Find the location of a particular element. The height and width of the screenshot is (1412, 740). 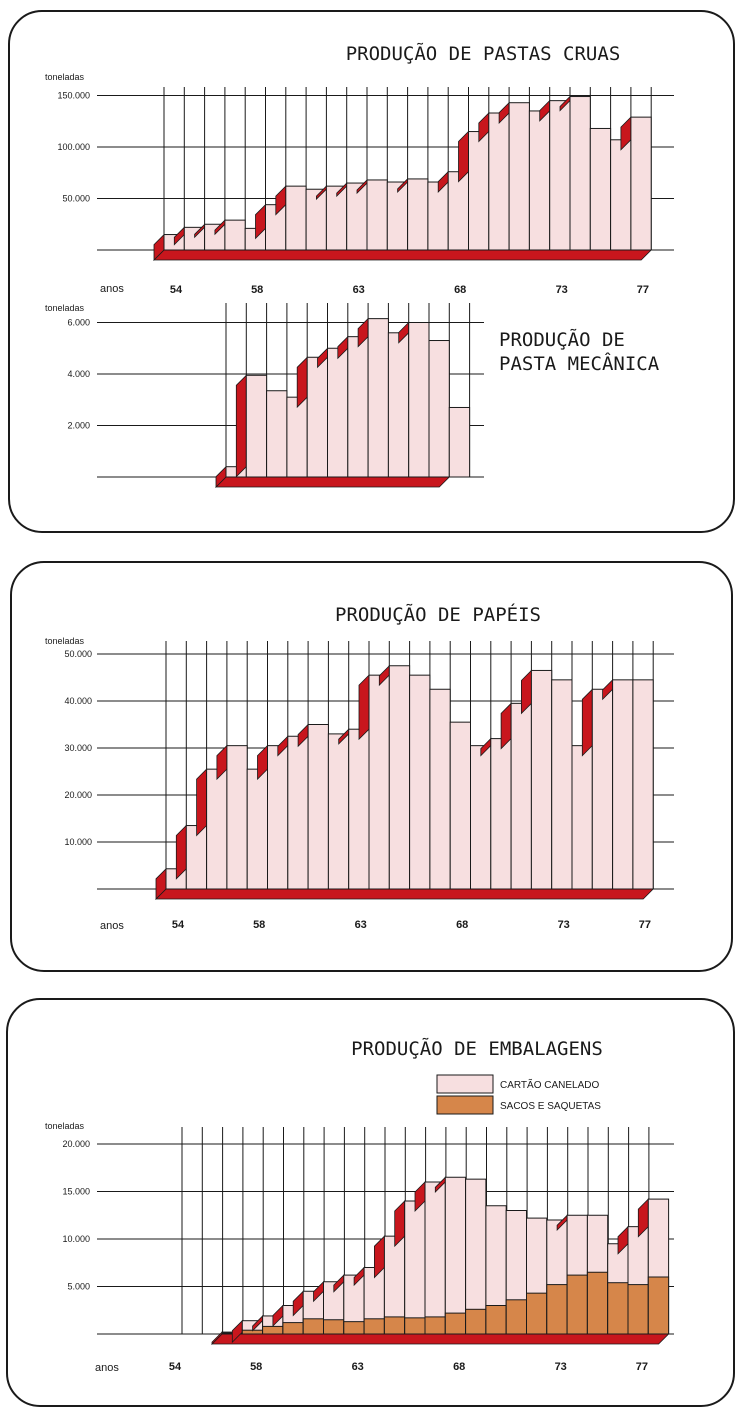

chart4-xtick-label-0: 54 is located at coordinates (175, 1367).